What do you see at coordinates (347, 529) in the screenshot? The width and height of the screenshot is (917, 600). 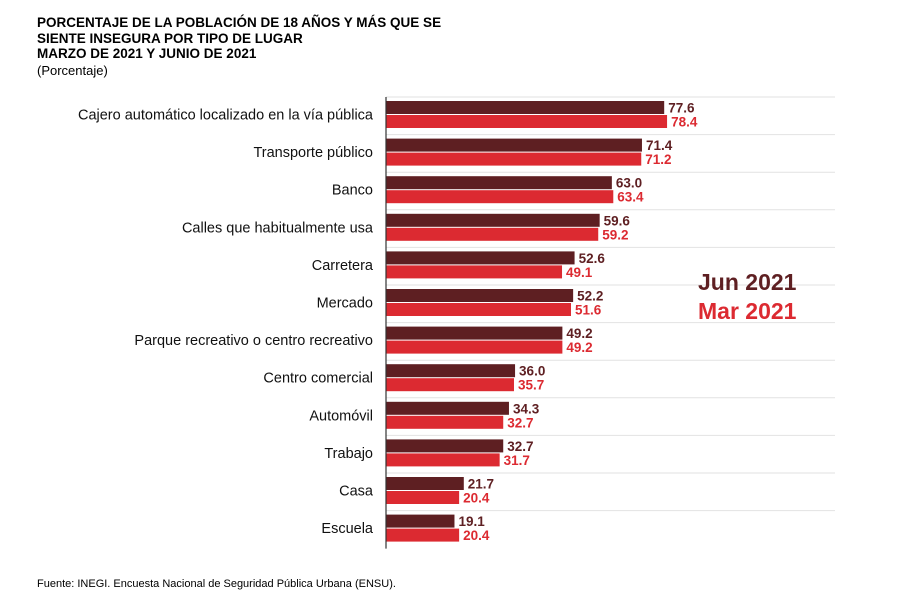 I see `category-label: Escuela` at bounding box center [347, 529].